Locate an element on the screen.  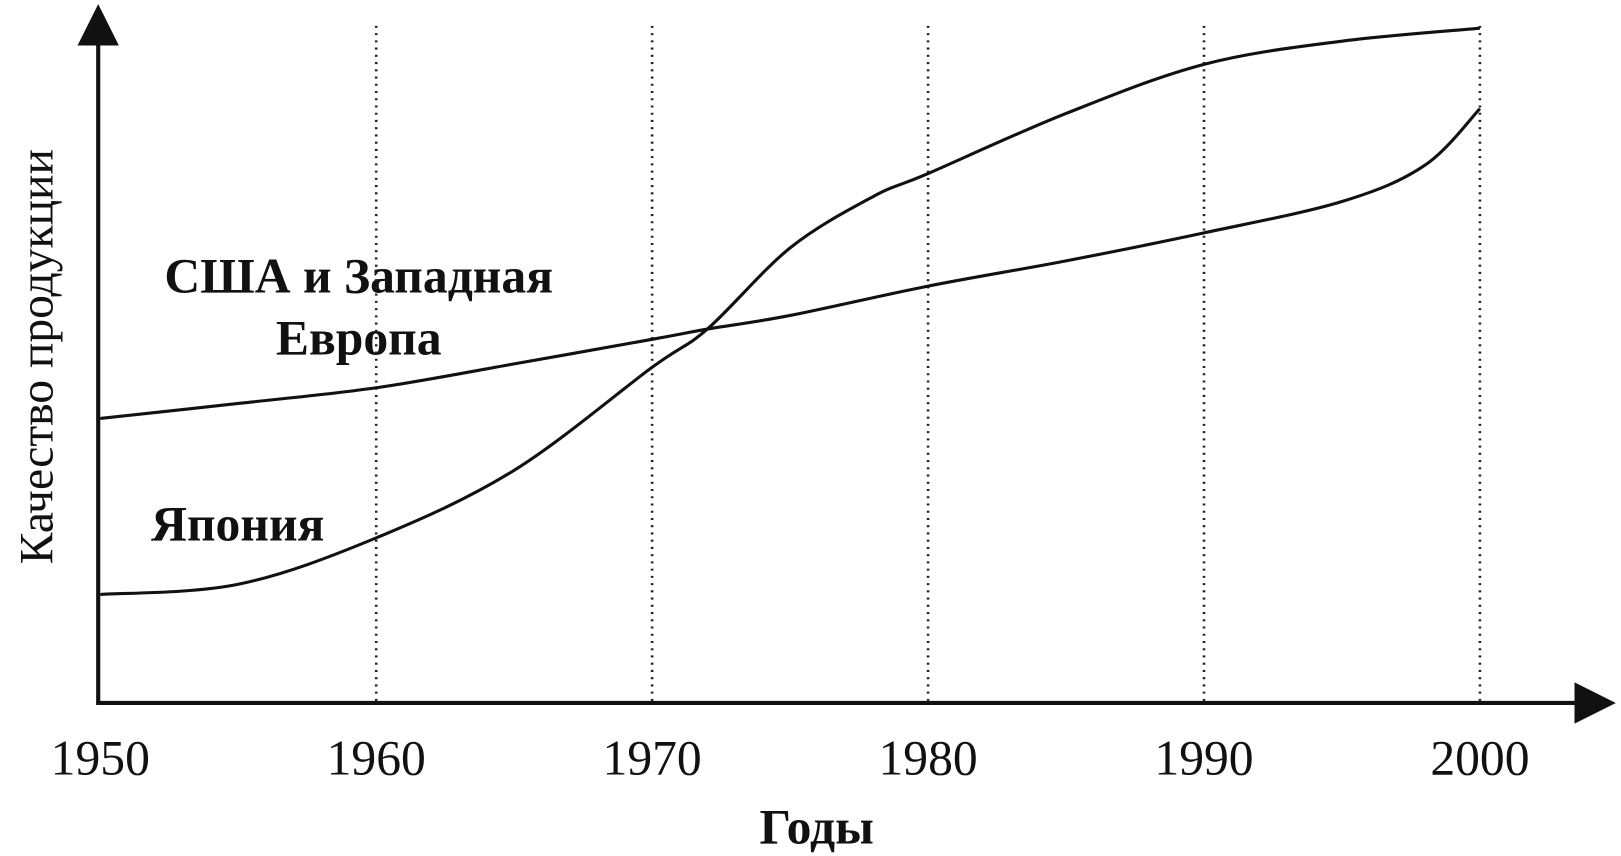
series-label-box: США и Западная Европа is located at coordinates (359, 307).